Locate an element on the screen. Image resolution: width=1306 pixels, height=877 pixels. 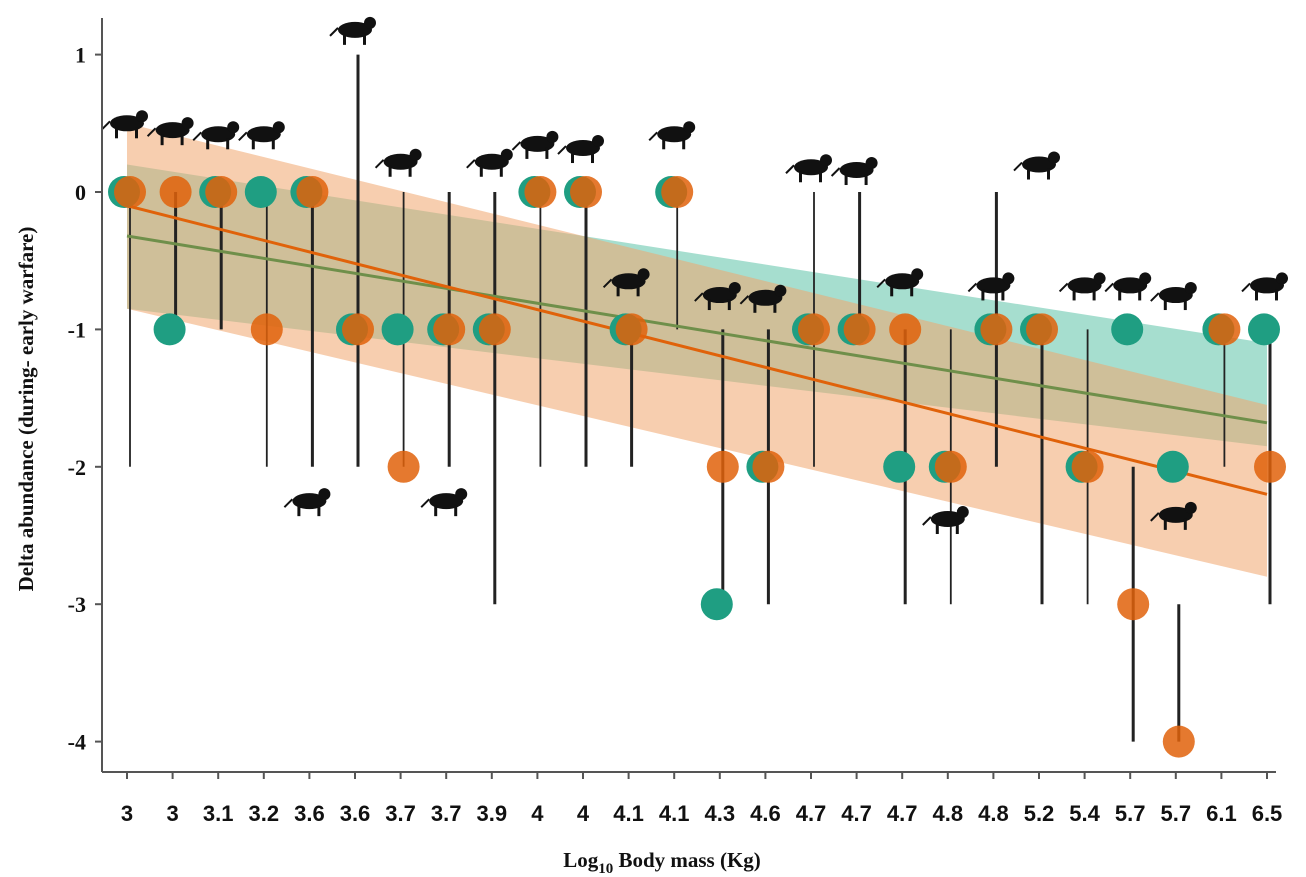
porcupine-icon is located at coordinates (672, 135).